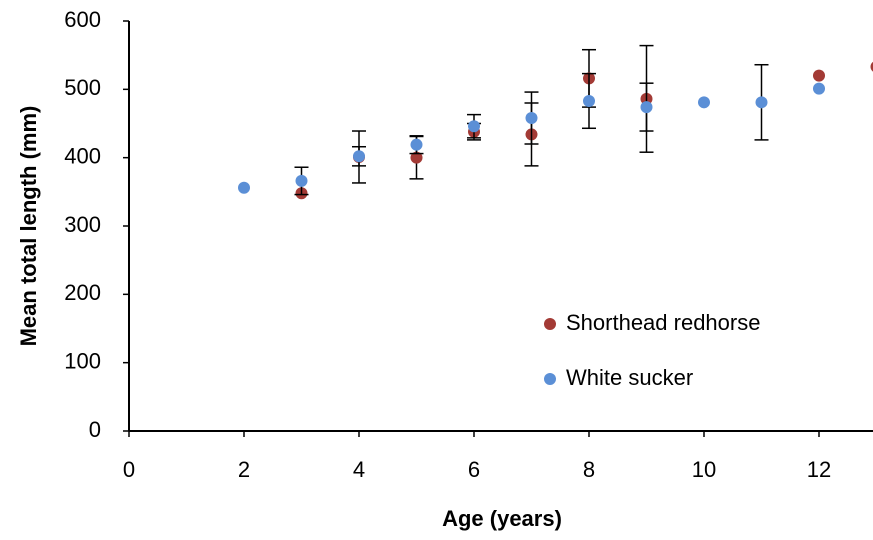 This screenshot has width=873, height=540. Describe the element at coordinates (502, 518) in the screenshot. I see `x-axis-title: Age (years)` at that location.